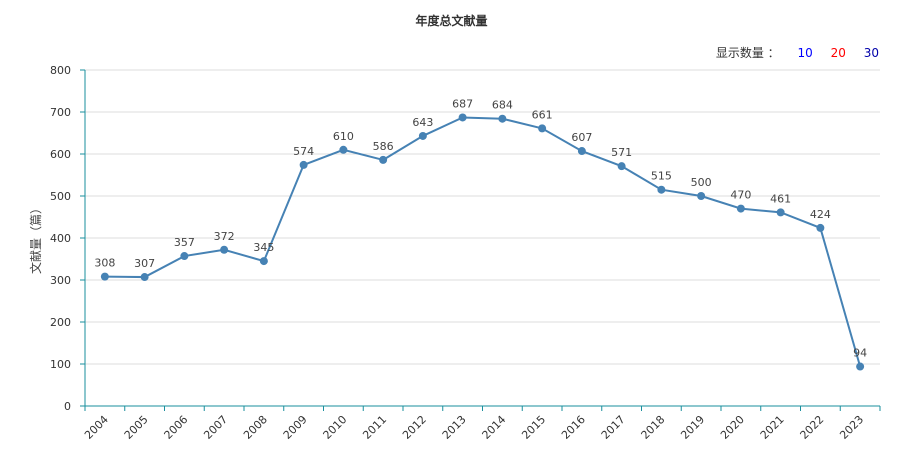 This screenshot has height=460, width=903. What do you see at coordinates (573, 427) in the screenshot?
I see `x-tick-label: 2016` at bounding box center [573, 427].